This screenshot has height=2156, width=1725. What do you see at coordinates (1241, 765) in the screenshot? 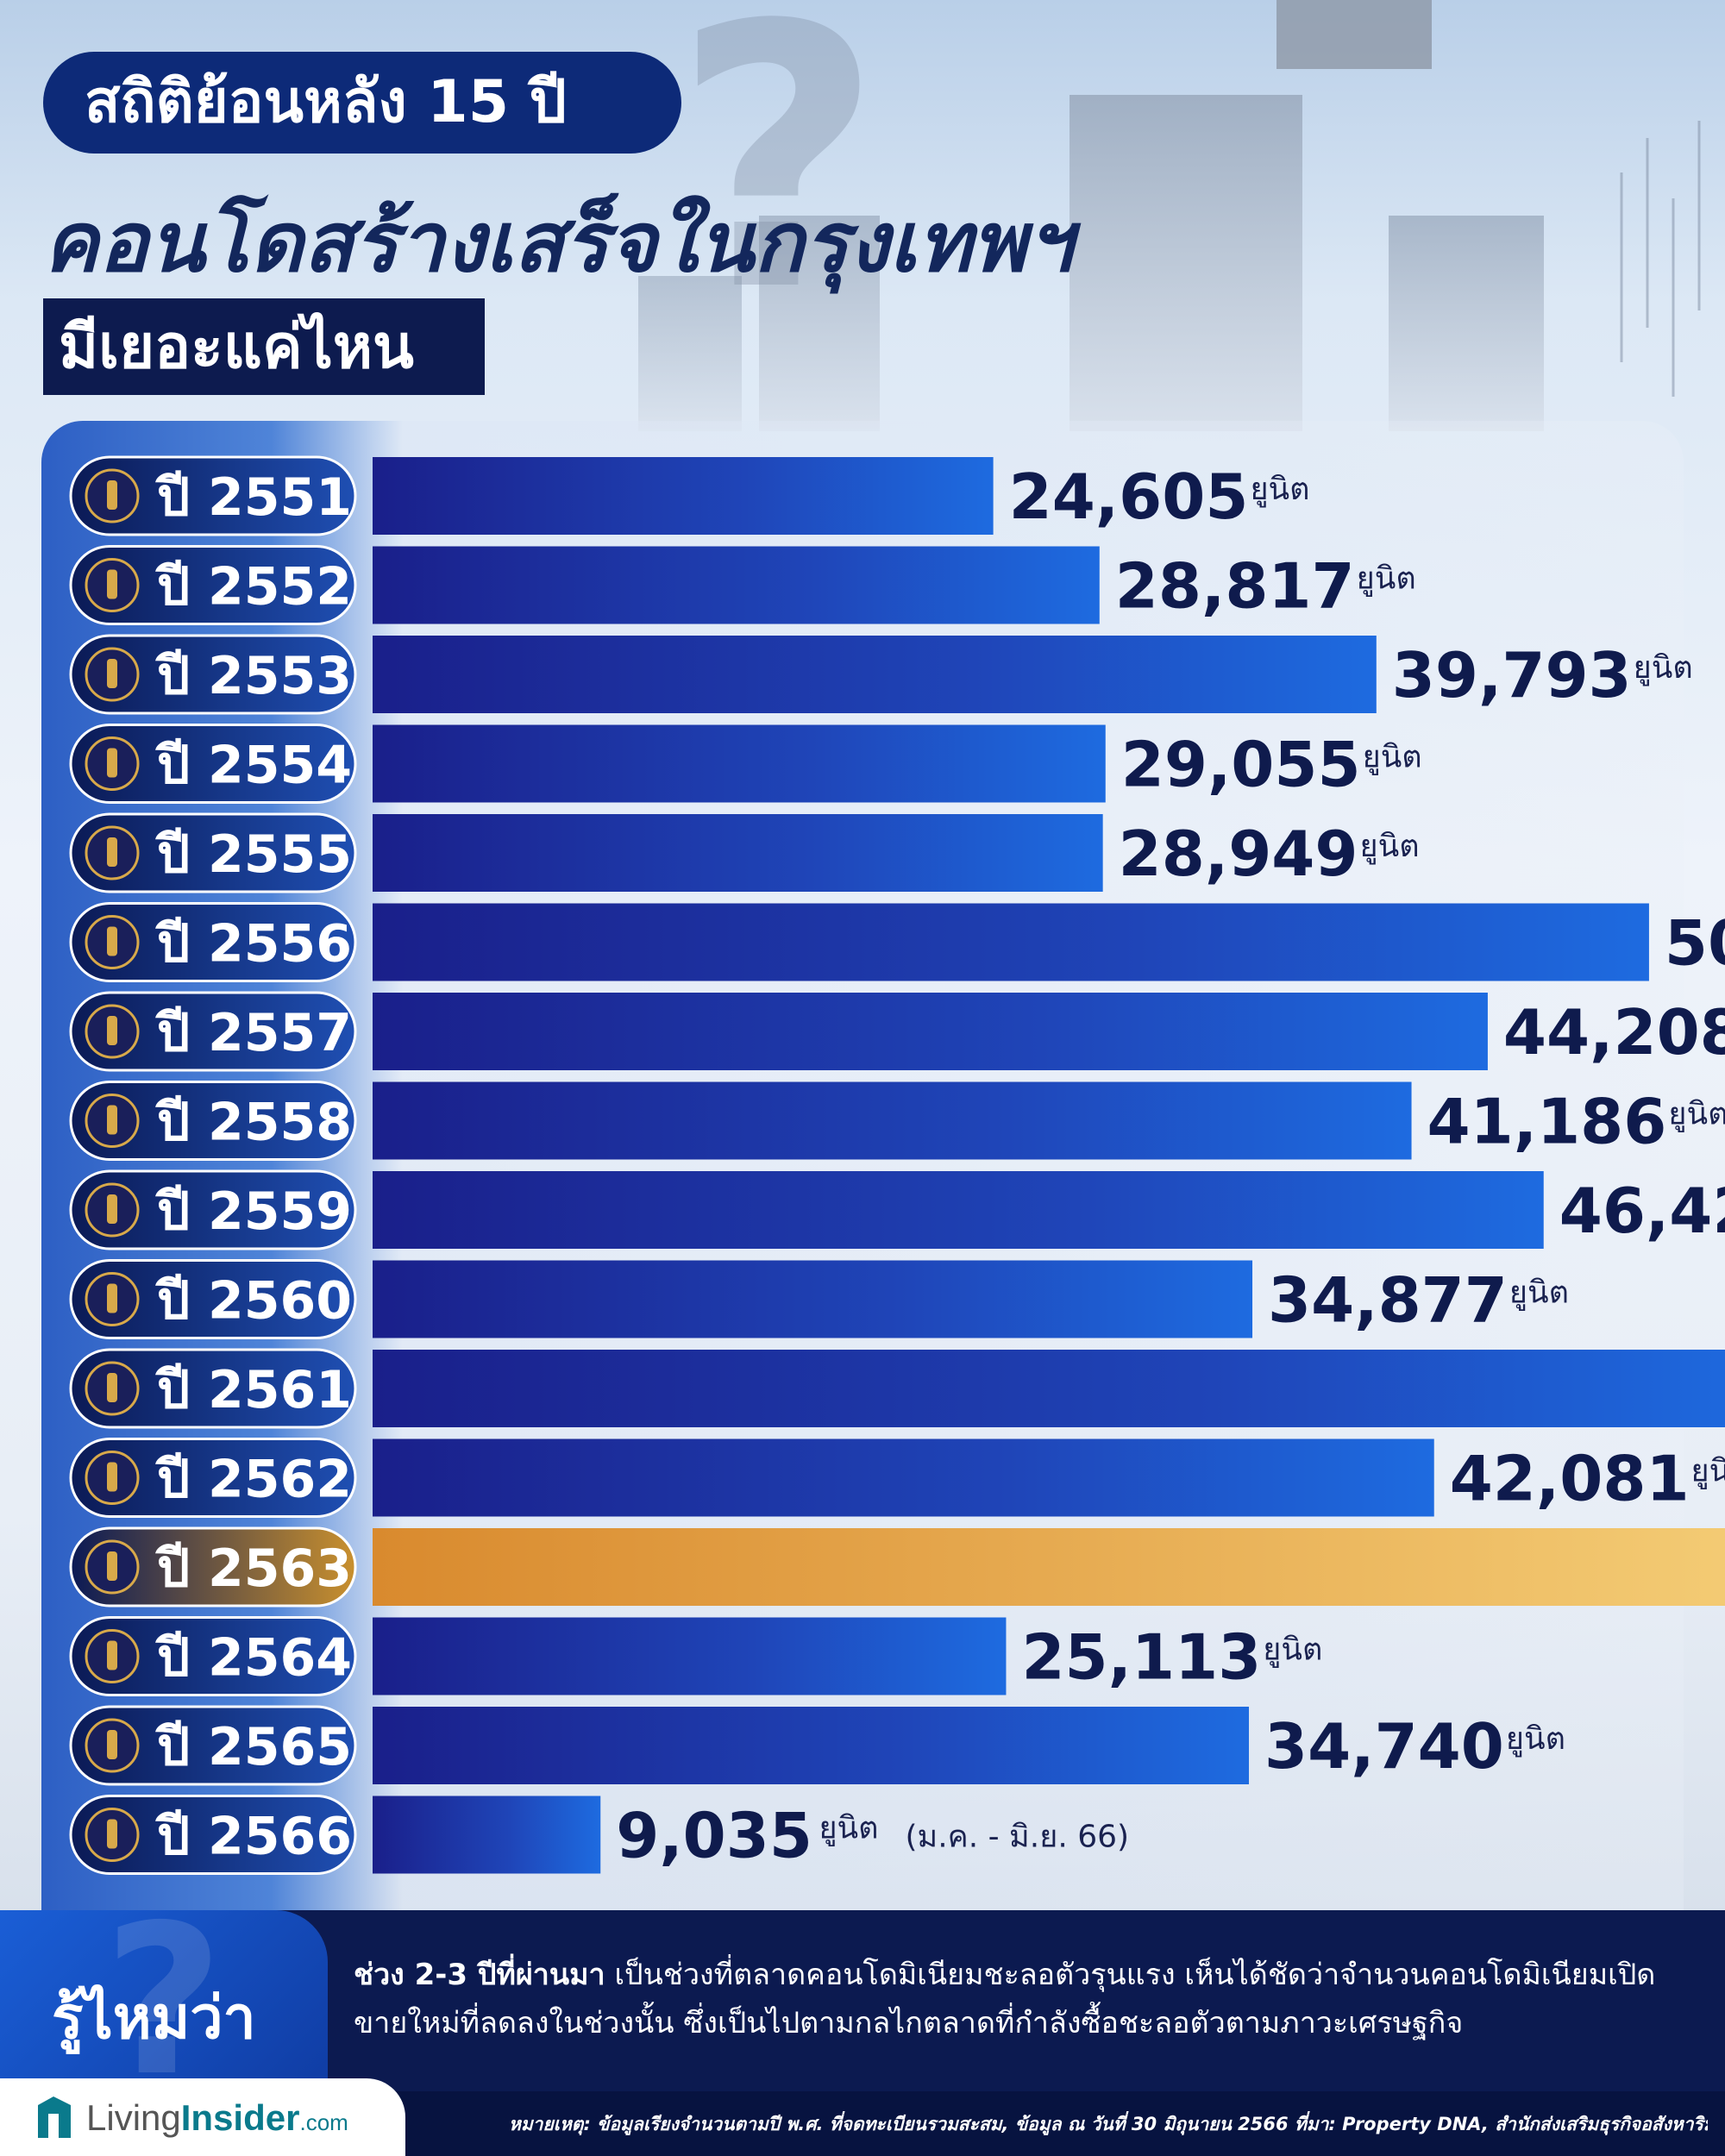
I see `data-label: 29,055` at bounding box center [1241, 765].